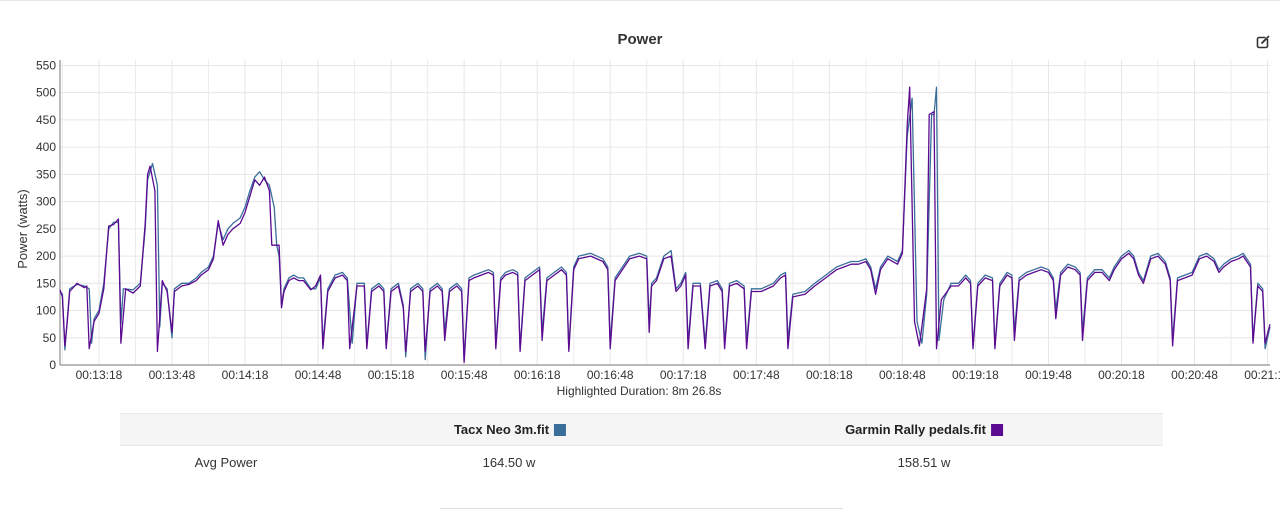 The image size is (1280, 514). Describe the element at coordinates (46, 311) in the screenshot. I see `y-tick-label: 100` at that location.